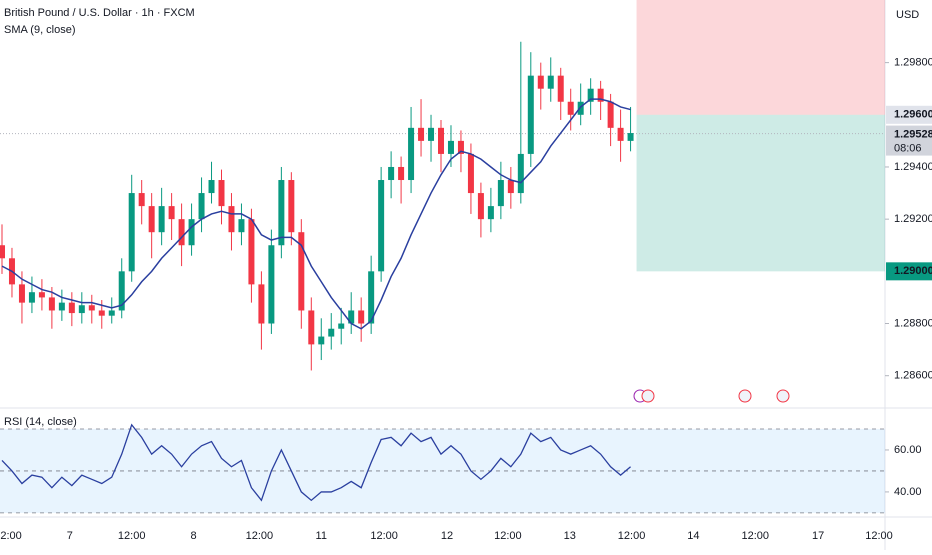 The height and width of the screenshot is (555, 932). I want to click on x-tick-label: 14, so click(693, 536).